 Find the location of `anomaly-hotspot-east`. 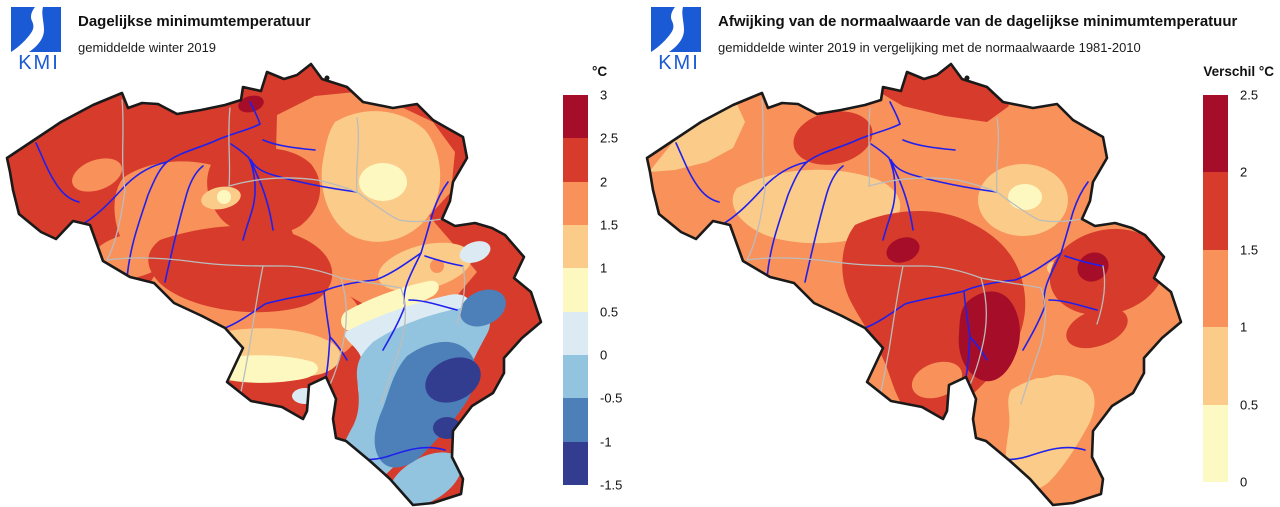

anomaly-hotspot-east is located at coordinates (1093, 267).